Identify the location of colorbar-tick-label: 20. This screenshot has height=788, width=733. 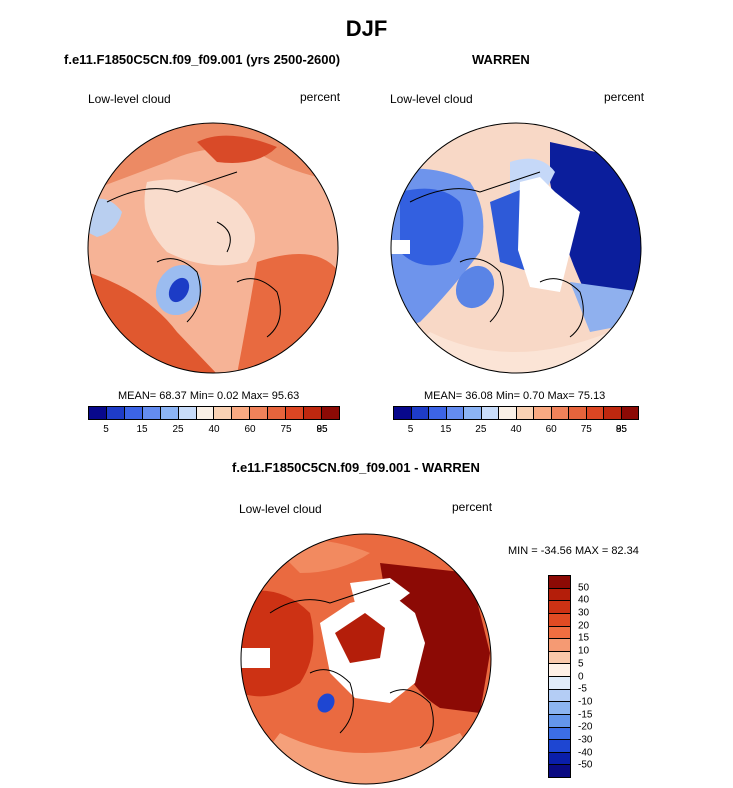
(584, 626).